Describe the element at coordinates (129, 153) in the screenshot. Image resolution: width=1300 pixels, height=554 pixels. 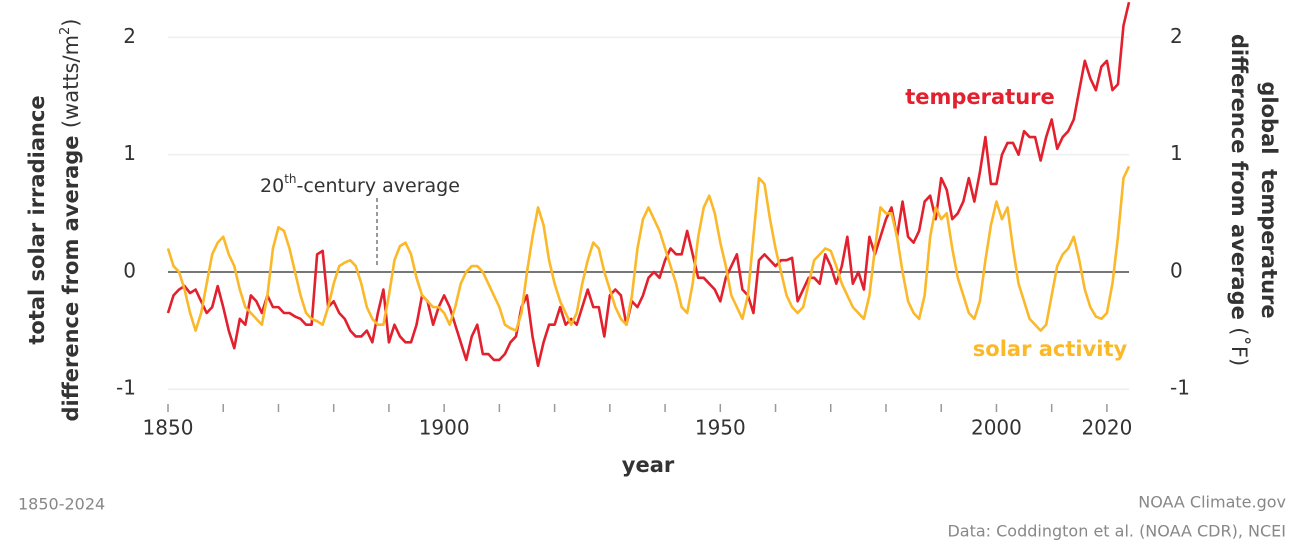
I see `y-tick-label: 1` at that location.